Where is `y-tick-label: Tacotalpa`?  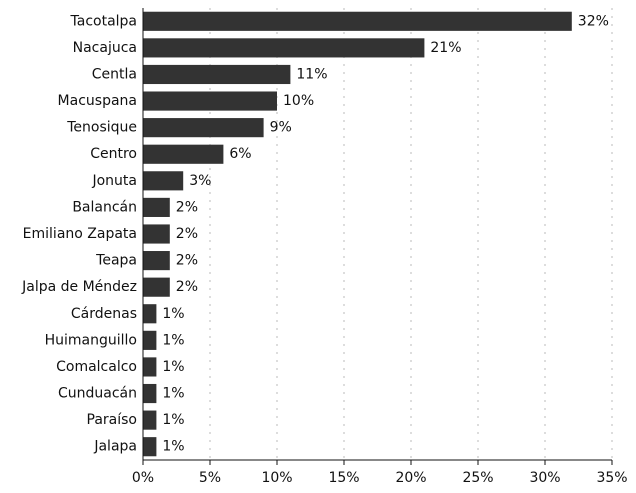 y-tick-label: Tacotalpa is located at coordinates (104, 21).